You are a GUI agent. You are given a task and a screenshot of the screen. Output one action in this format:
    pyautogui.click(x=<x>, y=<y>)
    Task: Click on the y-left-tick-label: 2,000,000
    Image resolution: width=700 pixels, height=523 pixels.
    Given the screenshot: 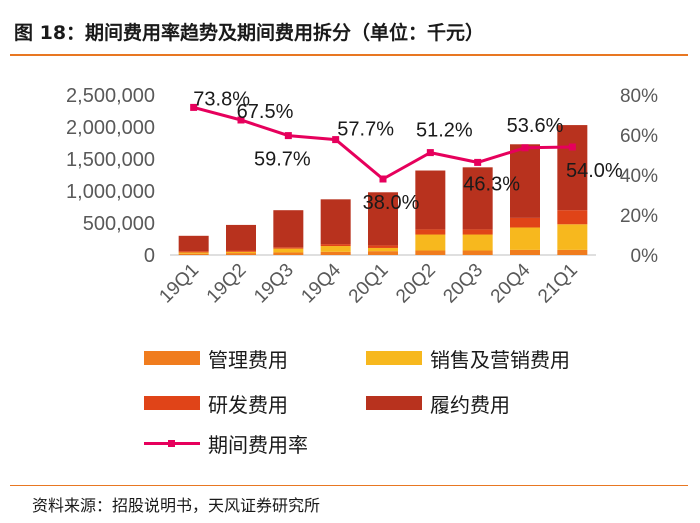 What is the action you would take?
    pyautogui.click(x=110, y=128)
    